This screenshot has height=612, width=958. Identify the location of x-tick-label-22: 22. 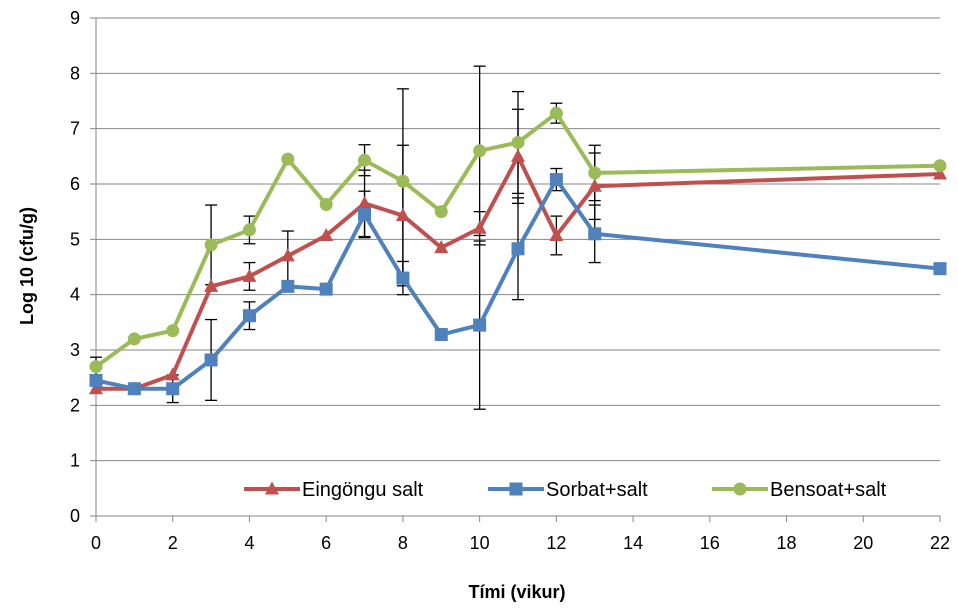
(940, 543).